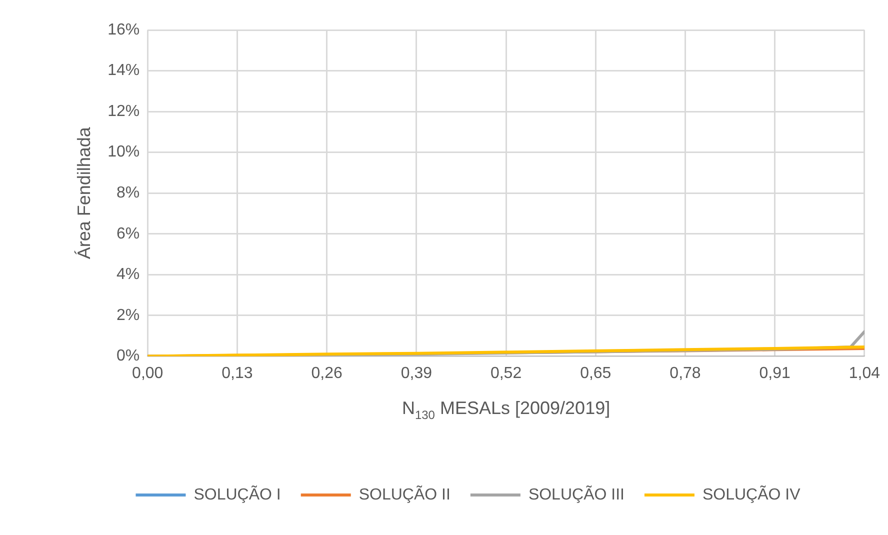 Image resolution: width=888 pixels, height=535 pixels. What do you see at coordinates (576, 494) in the screenshot?
I see `legend-label: SOLUÇÃO III` at bounding box center [576, 494].